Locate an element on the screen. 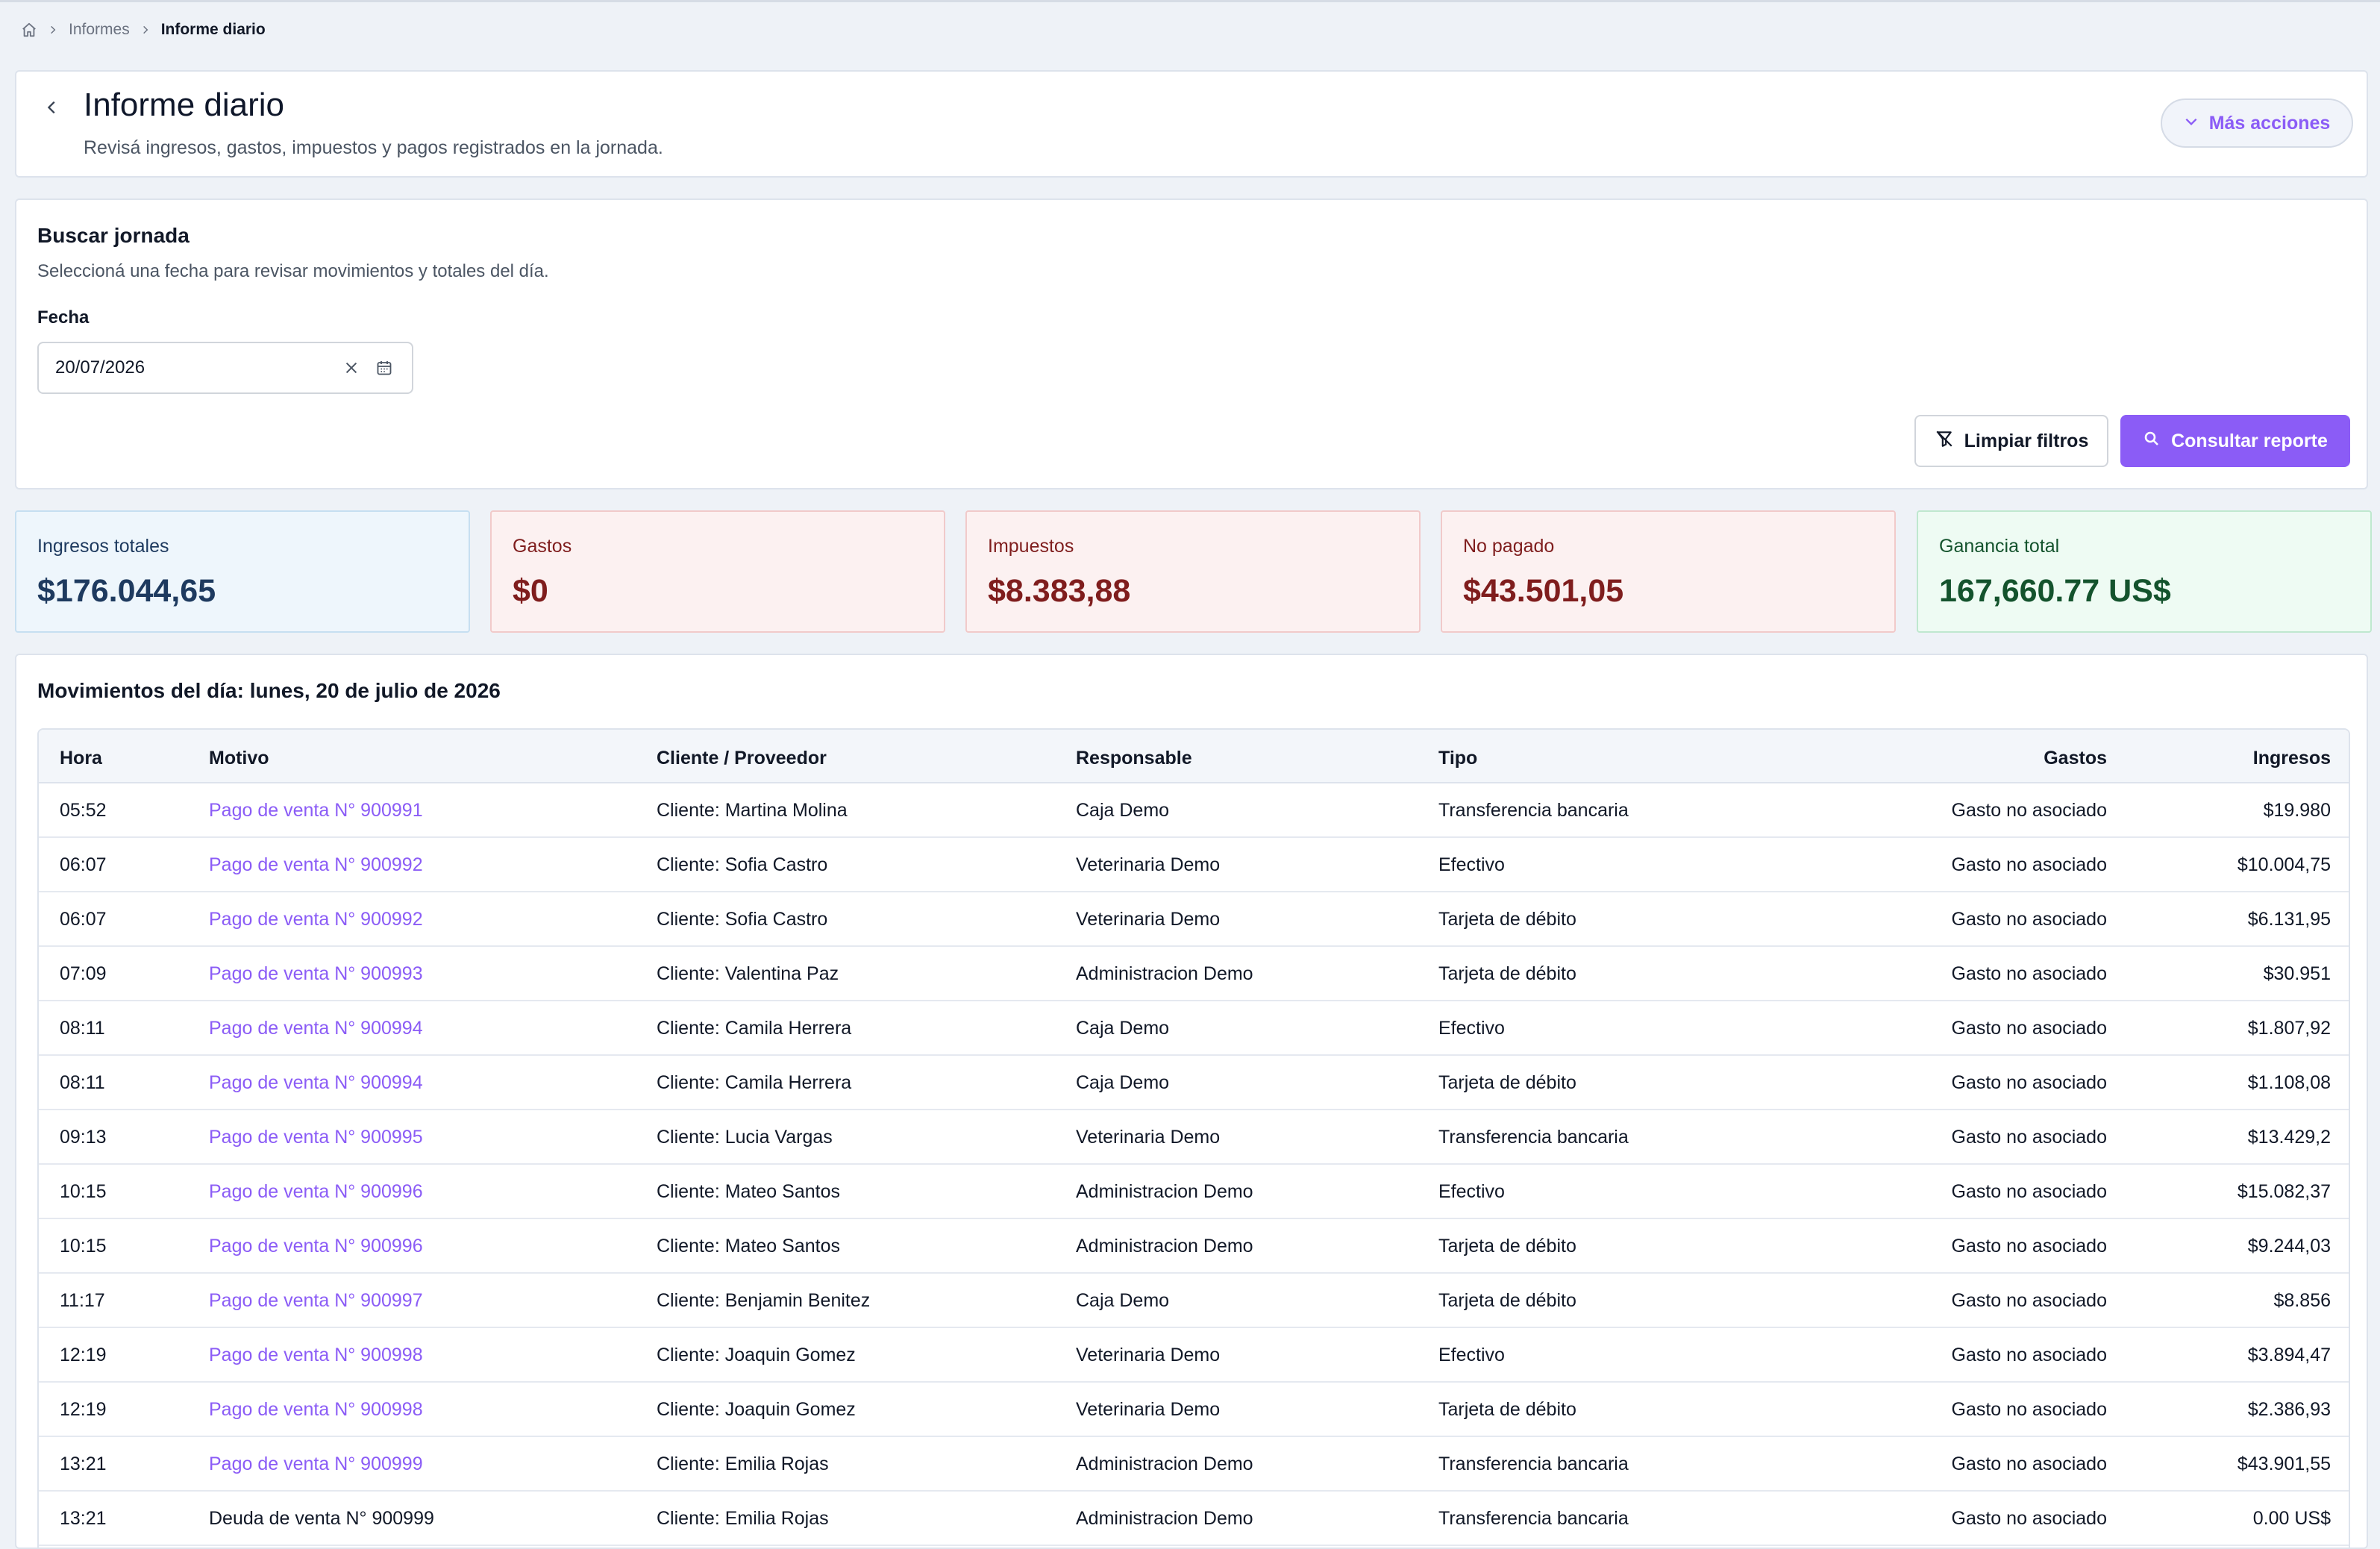  cell-motivo-link: Pago de venta N° 900995 is located at coordinates (316, 1137).